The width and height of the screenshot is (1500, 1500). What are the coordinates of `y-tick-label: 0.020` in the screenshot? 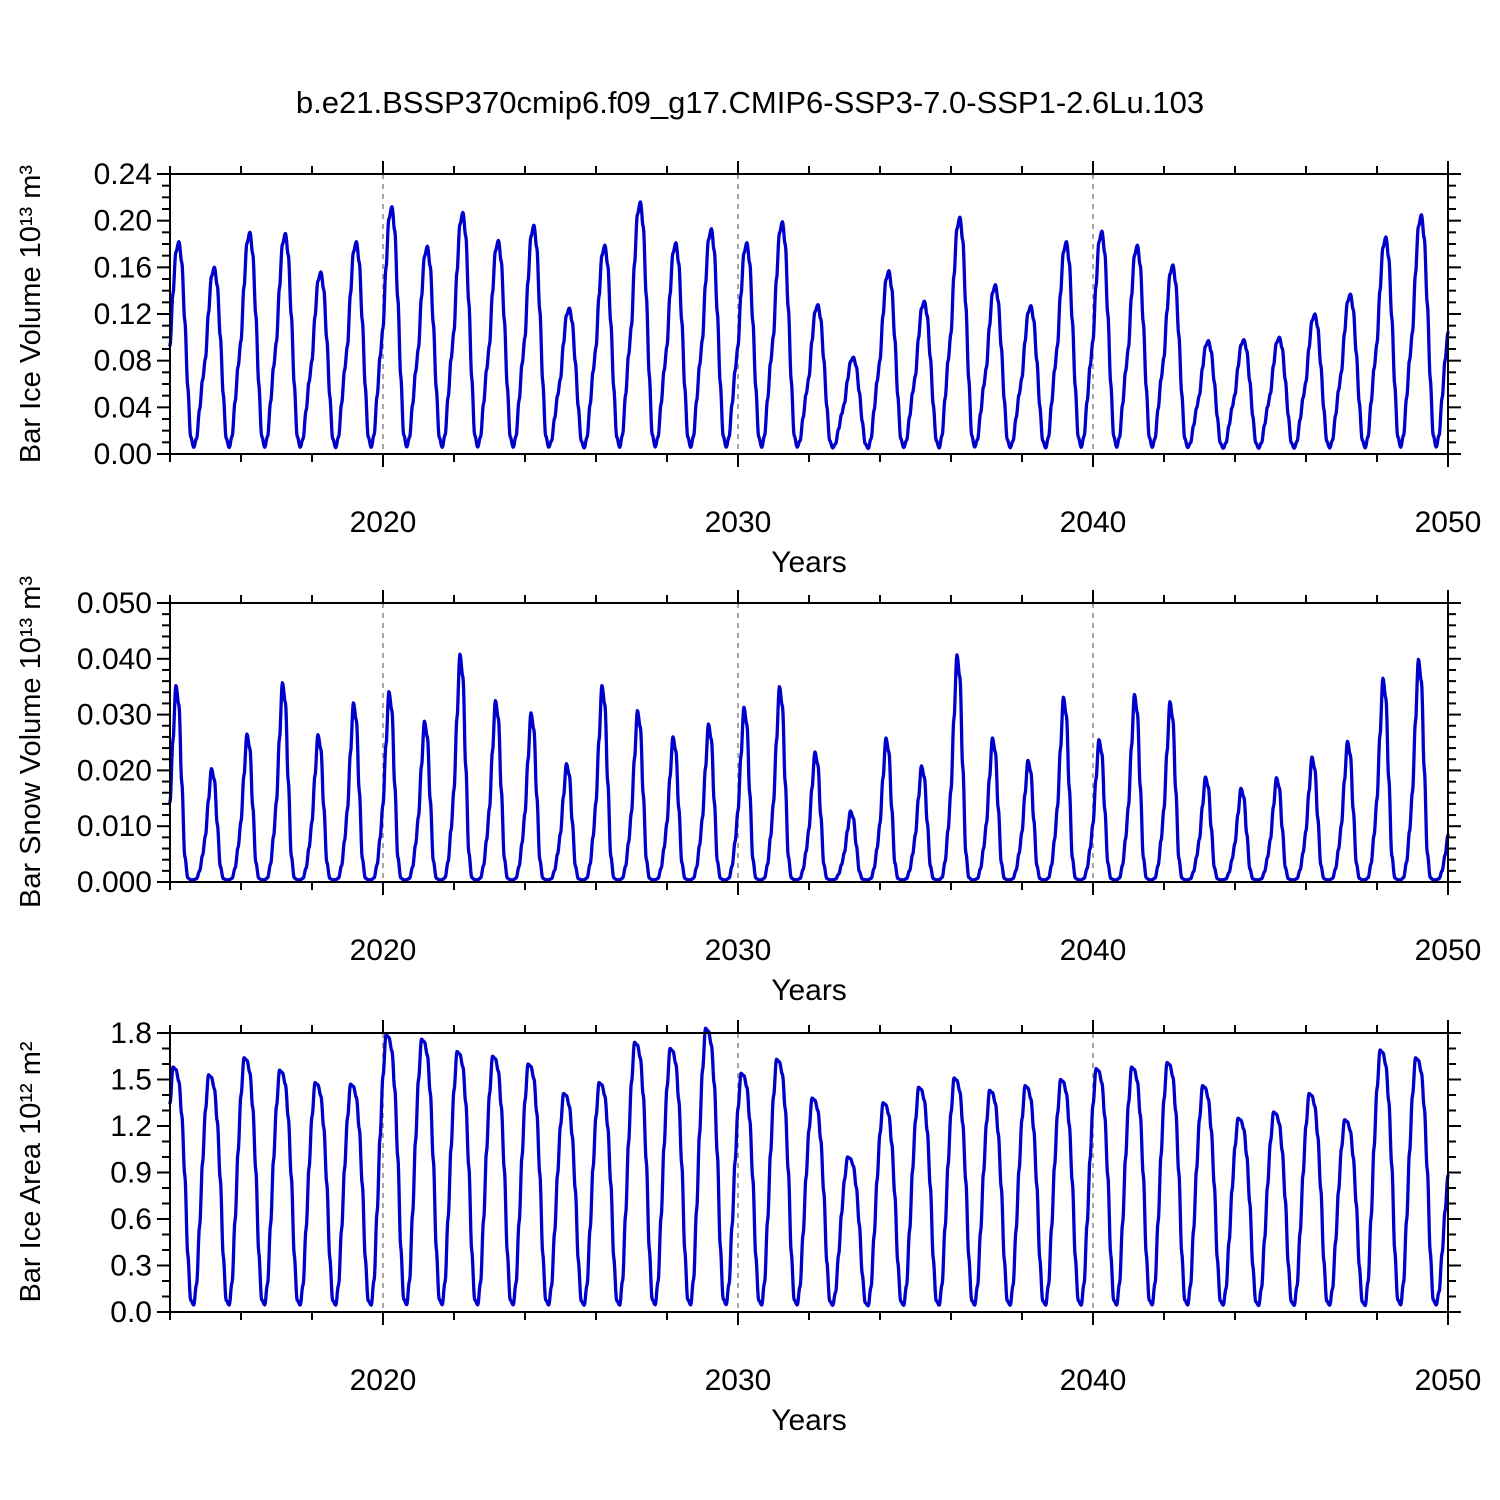 It's located at (114, 770).